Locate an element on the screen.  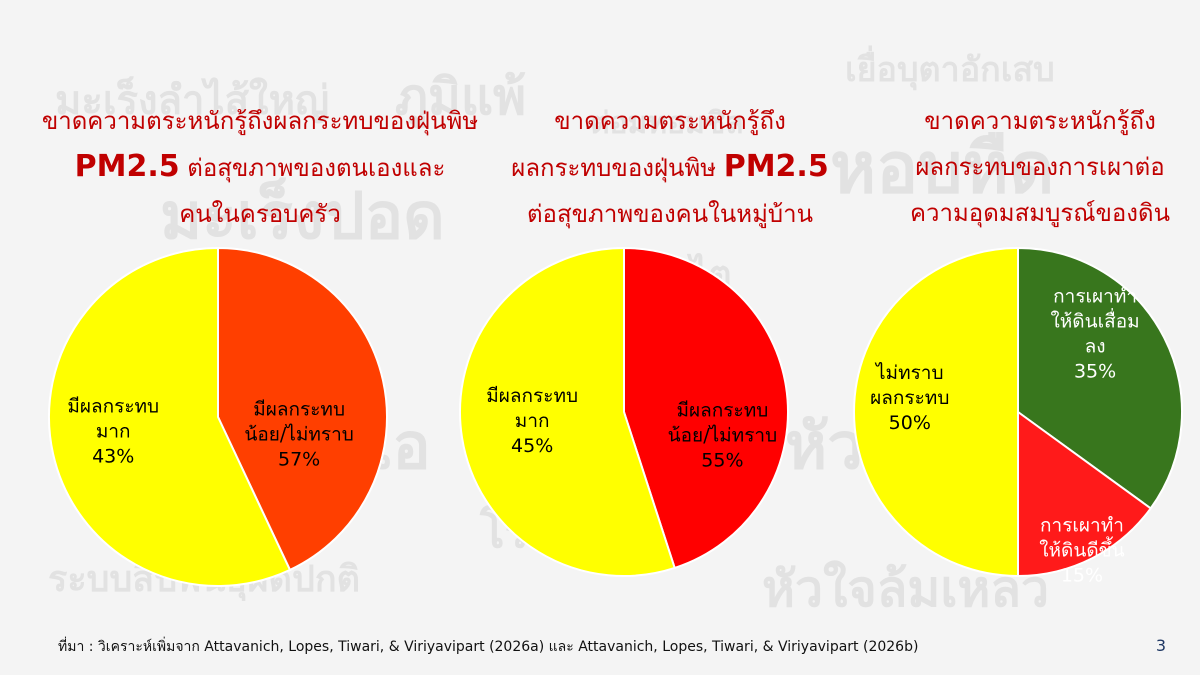
chart-2-title-line: ต่อสุขภาพของคนในหมู่บ้าน is located at coordinates (670, 214).